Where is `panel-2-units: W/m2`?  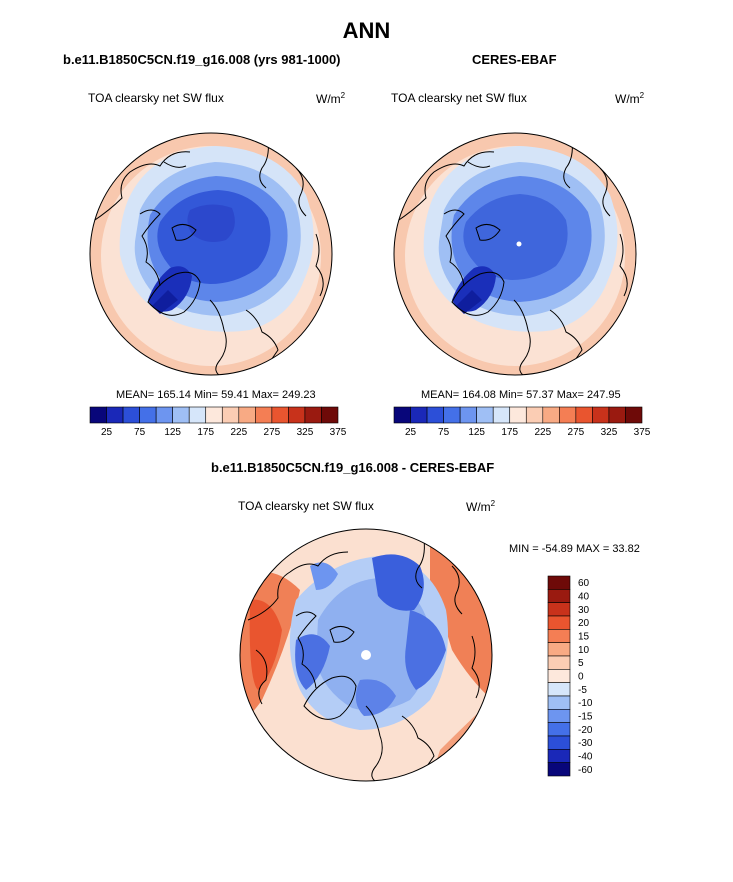
panel-2-units: W/m2 is located at coordinates (630, 98).